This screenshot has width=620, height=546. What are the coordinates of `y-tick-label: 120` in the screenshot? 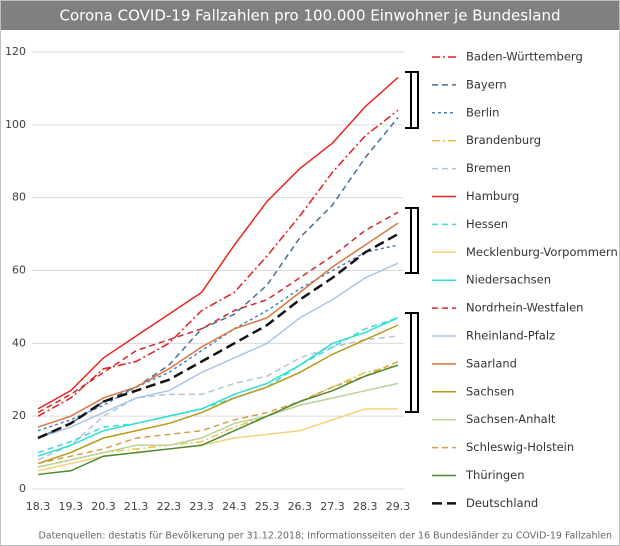 It's located at (15, 51).